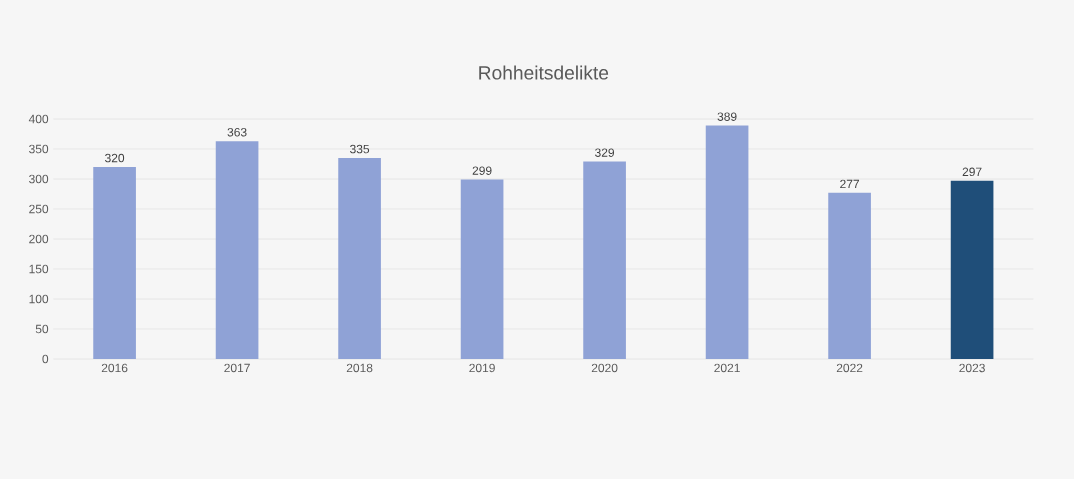 This screenshot has height=479, width=1074. What do you see at coordinates (359, 368) in the screenshot?
I see `x-tick-label: 2018` at bounding box center [359, 368].